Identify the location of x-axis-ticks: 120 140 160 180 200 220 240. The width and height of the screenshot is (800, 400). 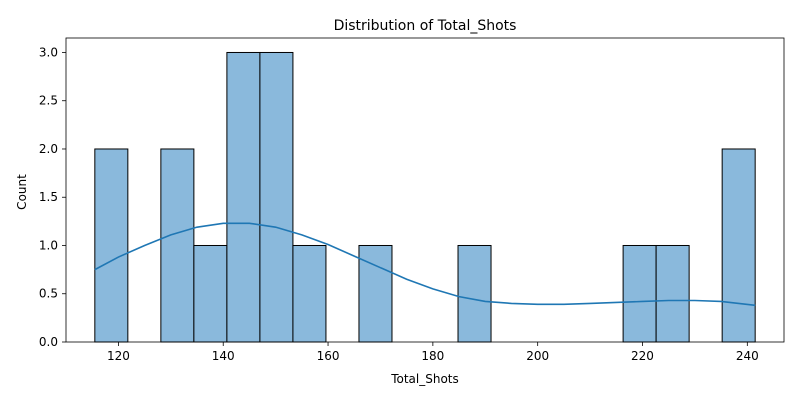
(433, 352).